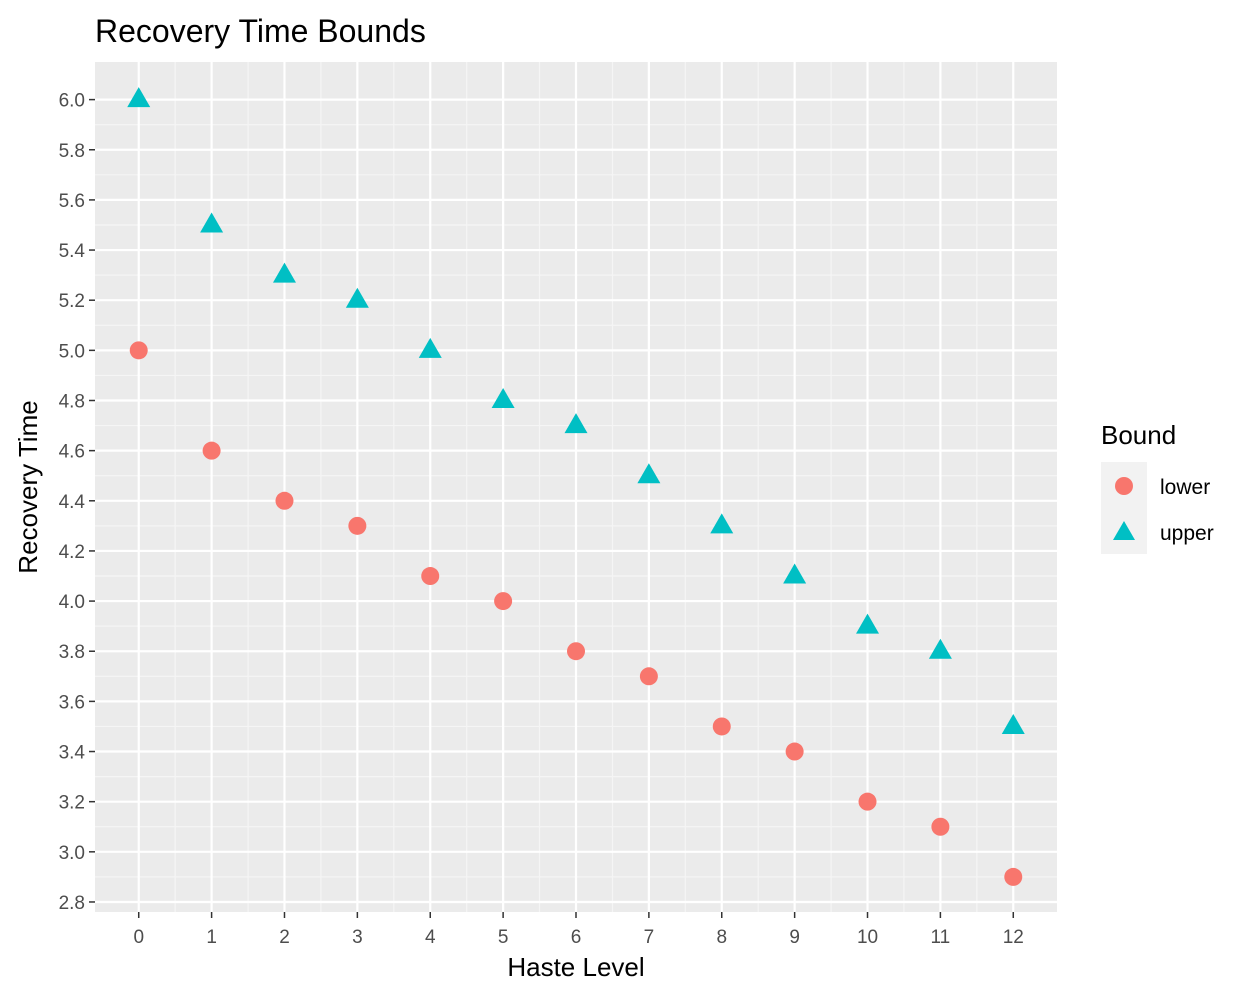  Describe the element at coordinates (72, 351) in the screenshot. I see `y-tick-label: 5.0` at that location.